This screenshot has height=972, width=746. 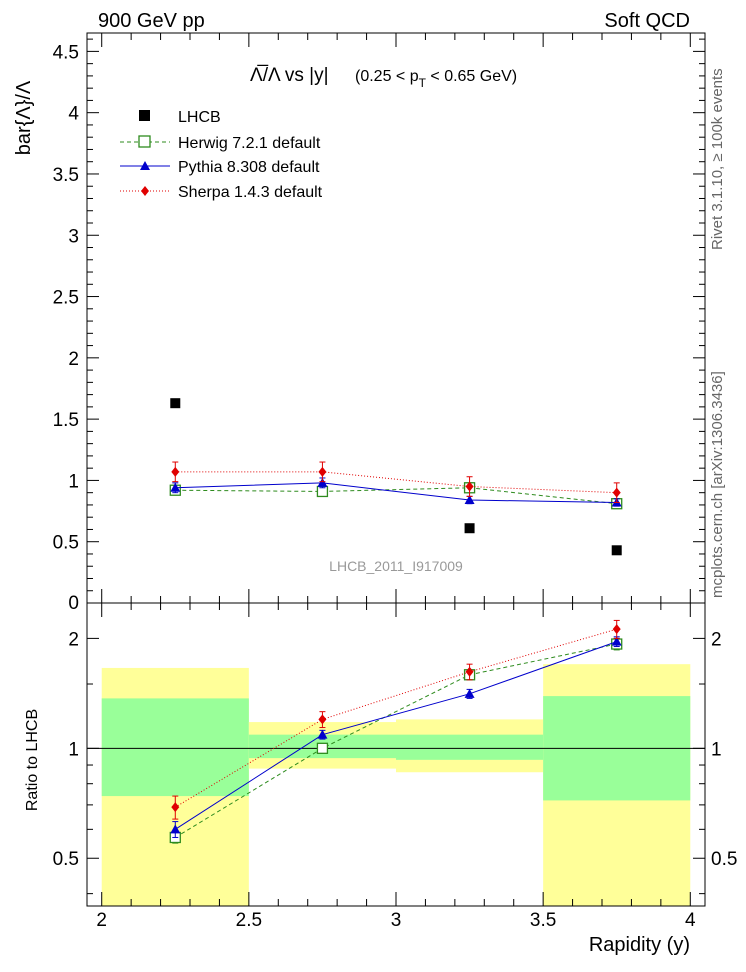 I want to click on x-tick-label: 3.5, so click(x=543, y=920).